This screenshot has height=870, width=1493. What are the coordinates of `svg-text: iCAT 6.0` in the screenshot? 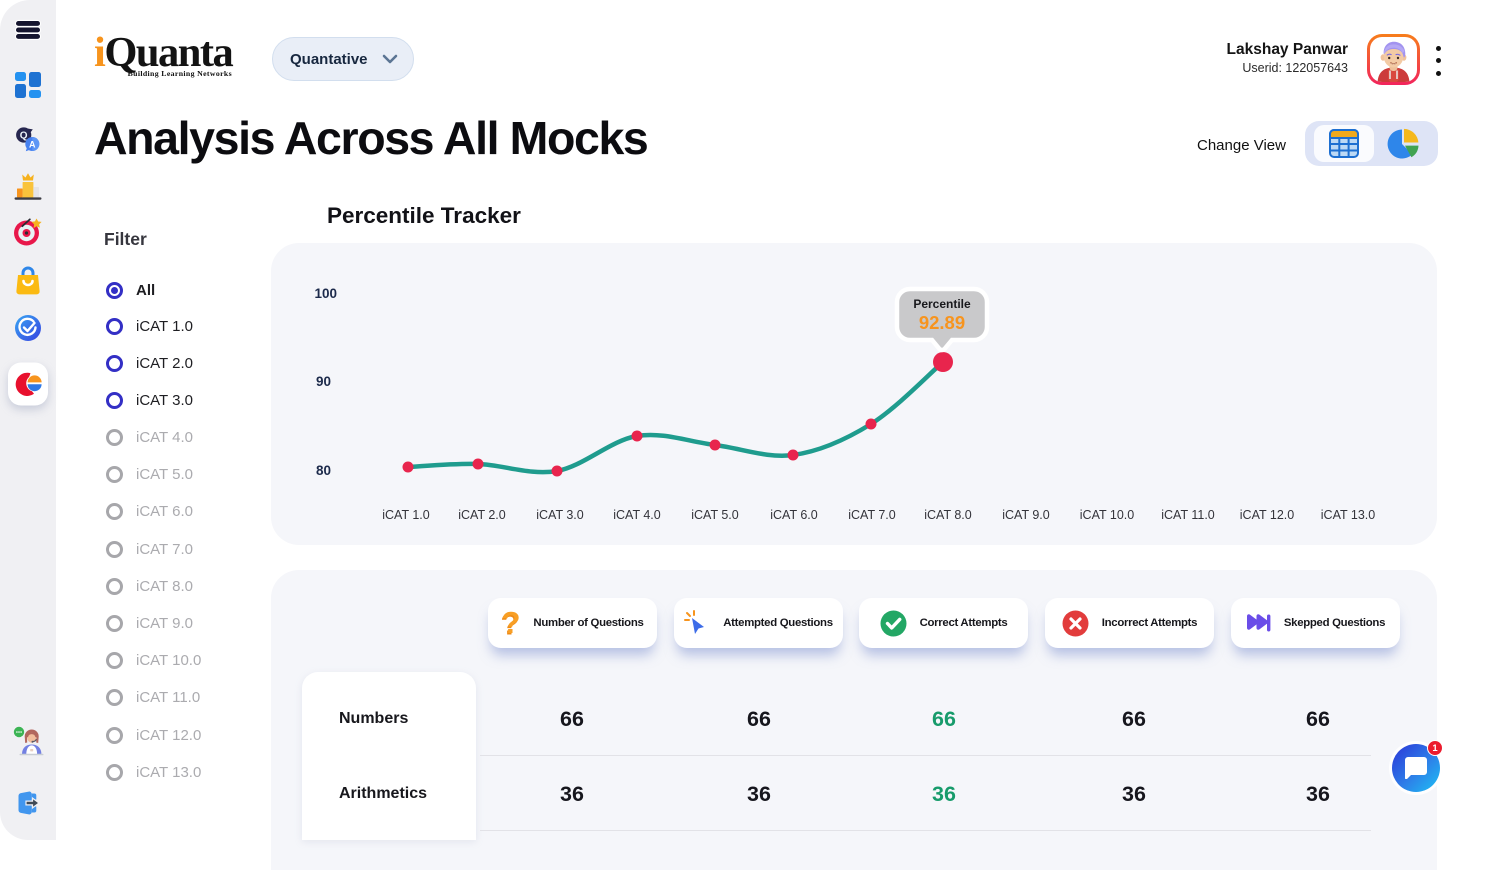 It's located at (794, 515).